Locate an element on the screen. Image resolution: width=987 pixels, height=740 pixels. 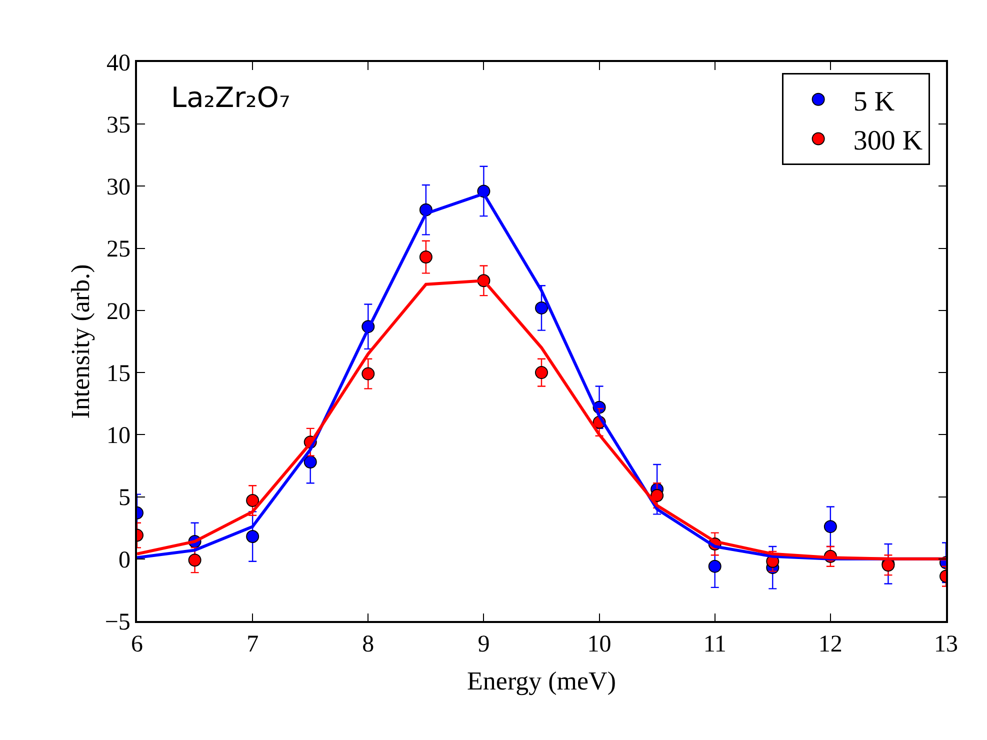
y-tick-label: 35 is located at coordinates (118, 125).